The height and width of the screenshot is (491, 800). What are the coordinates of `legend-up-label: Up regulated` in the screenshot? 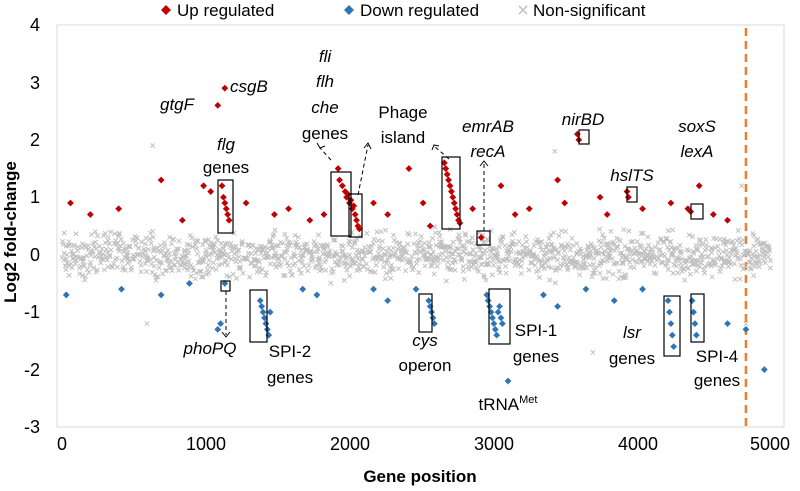 It's located at (225, 10).